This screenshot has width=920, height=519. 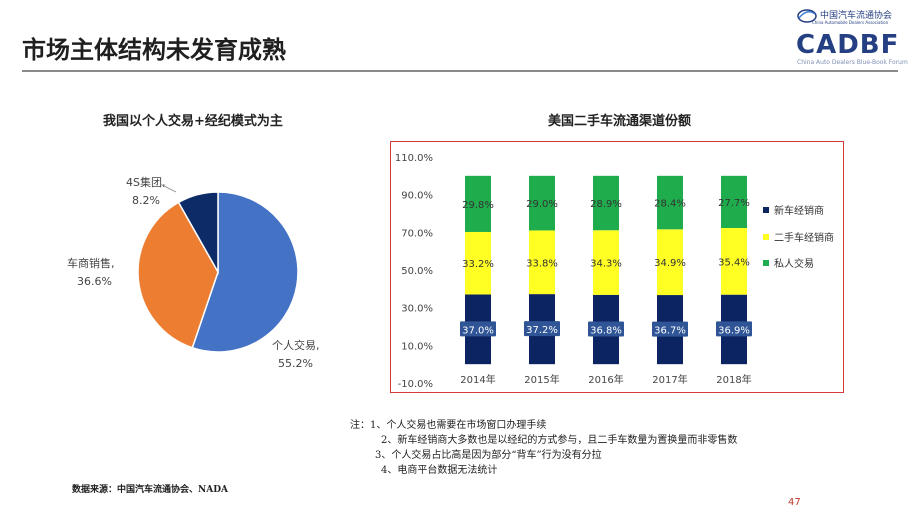 What do you see at coordinates (414, 158) in the screenshot?
I see `y-tick-label: 110.0%` at bounding box center [414, 158].